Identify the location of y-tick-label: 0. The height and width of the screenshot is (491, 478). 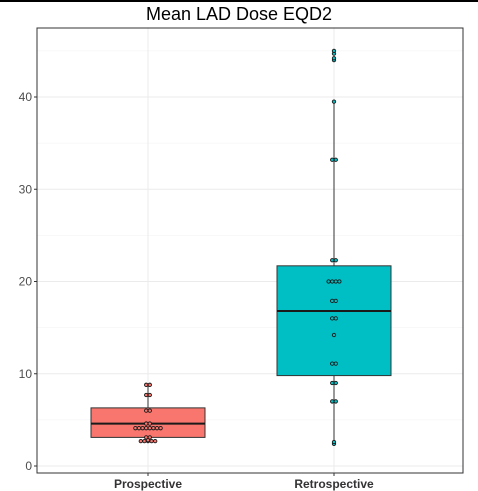
(28, 466).